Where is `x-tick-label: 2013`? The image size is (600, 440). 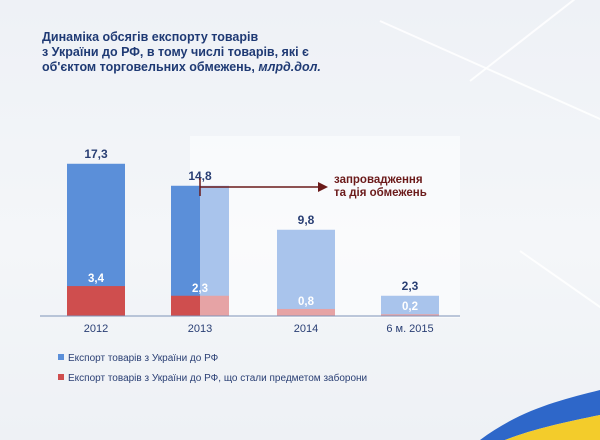
x-tick-label: 2013 is located at coordinates (200, 329).